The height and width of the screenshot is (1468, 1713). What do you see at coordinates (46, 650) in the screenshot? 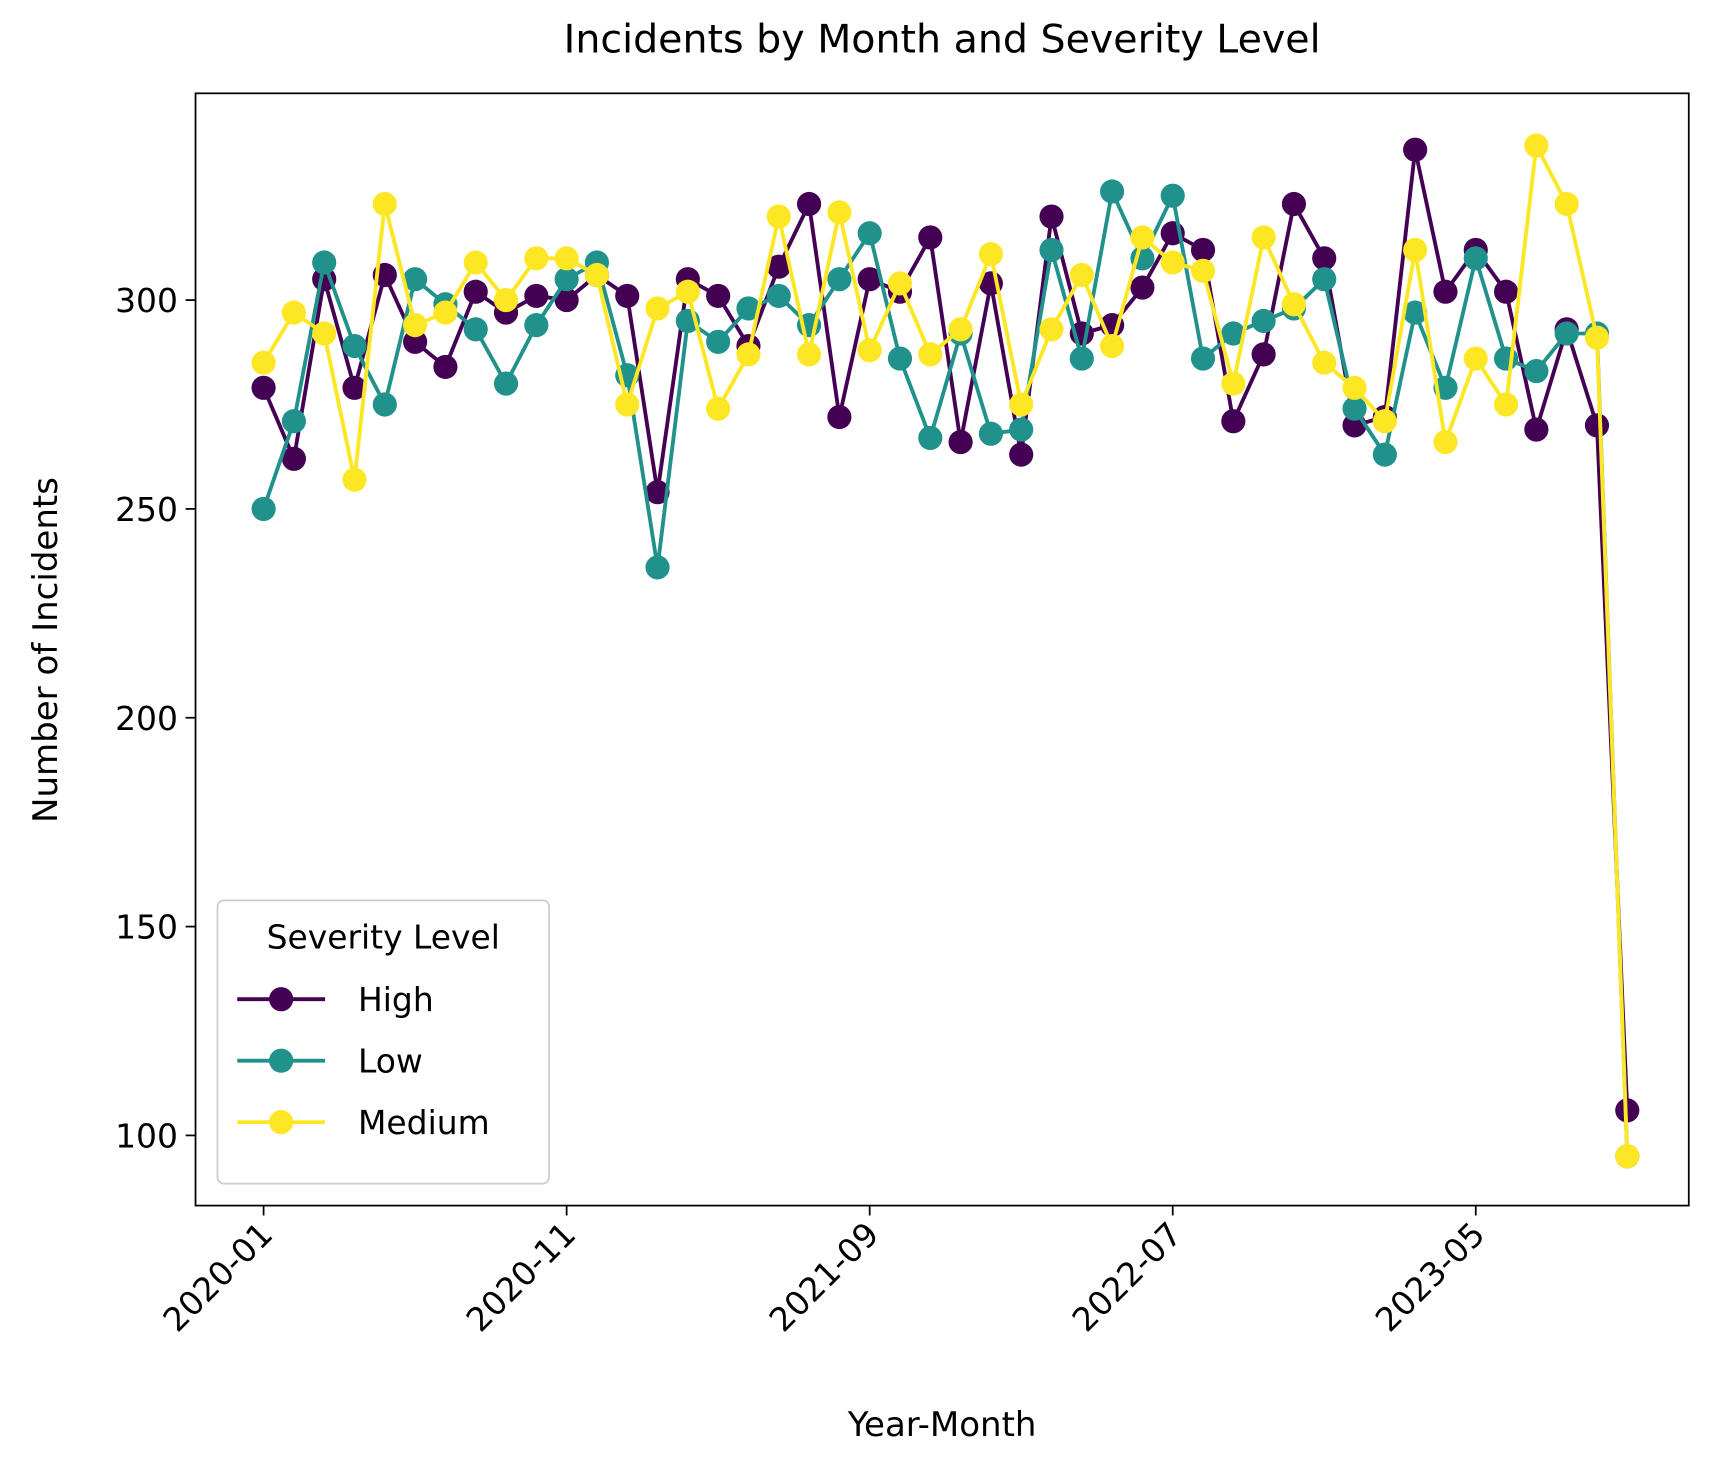
I see `y-axis-label: Number of Incidents` at bounding box center [46, 650].